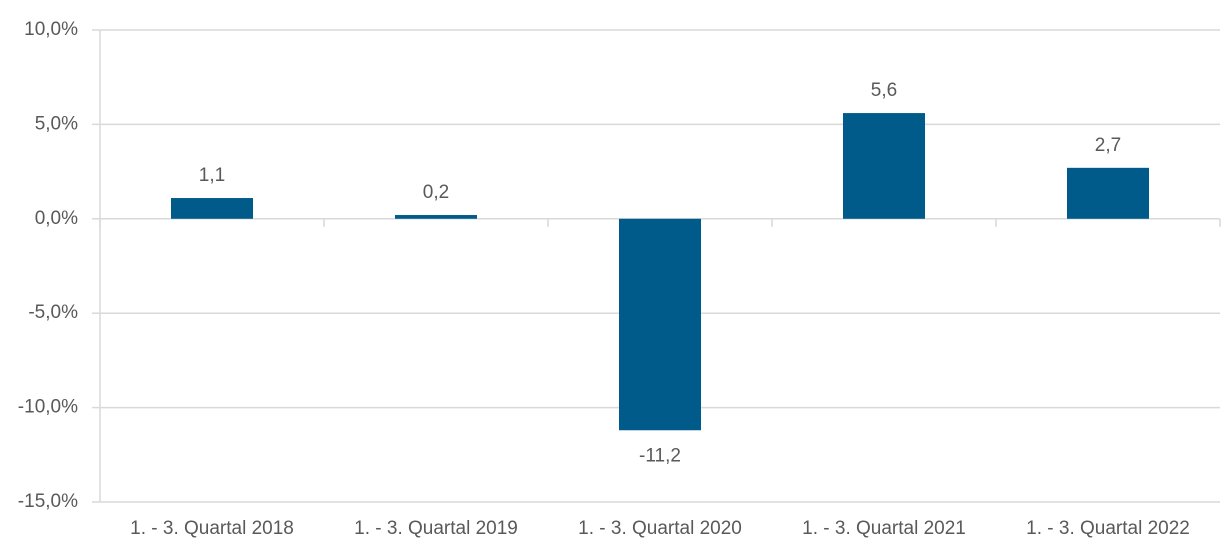 Image resolution: width=1225 pixels, height=548 pixels. What do you see at coordinates (48, 501) in the screenshot?
I see `y-tick-label: -15,0%` at bounding box center [48, 501].